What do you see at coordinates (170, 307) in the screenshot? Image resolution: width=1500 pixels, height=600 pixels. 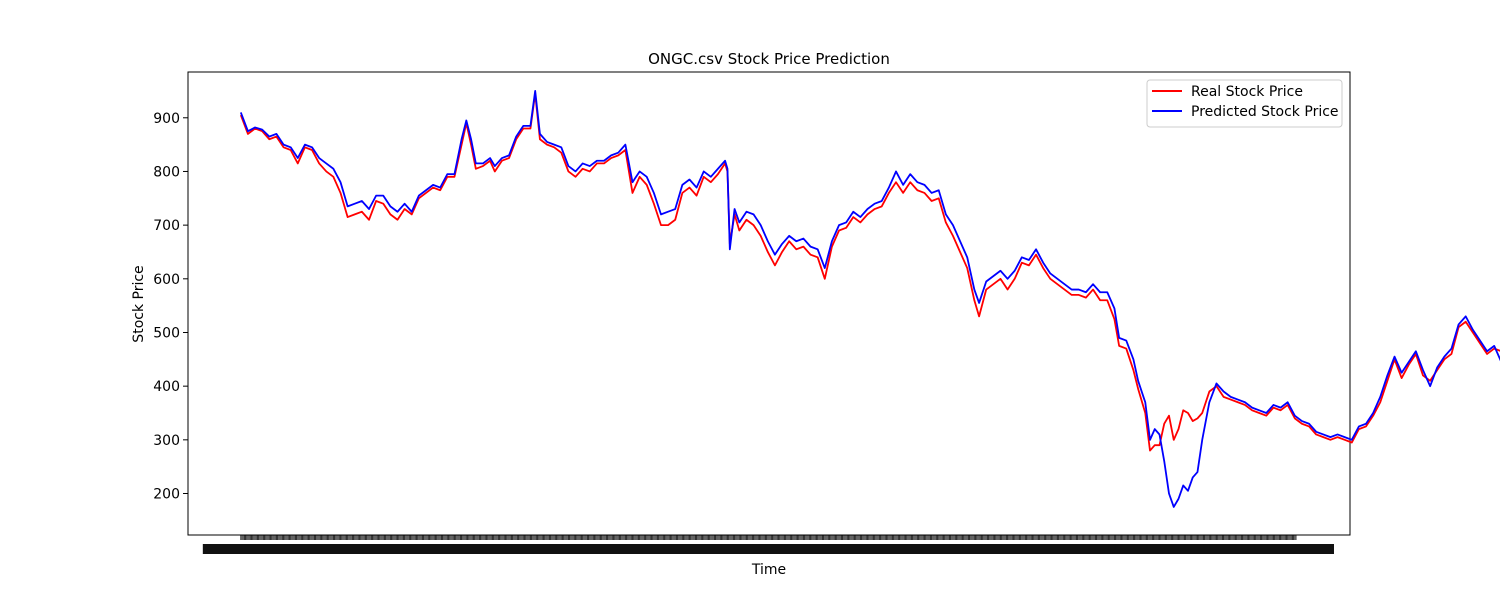 I see `y-axis-ticks: 200 300 400 500 600 700 800 900` at bounding box center [170, 307].